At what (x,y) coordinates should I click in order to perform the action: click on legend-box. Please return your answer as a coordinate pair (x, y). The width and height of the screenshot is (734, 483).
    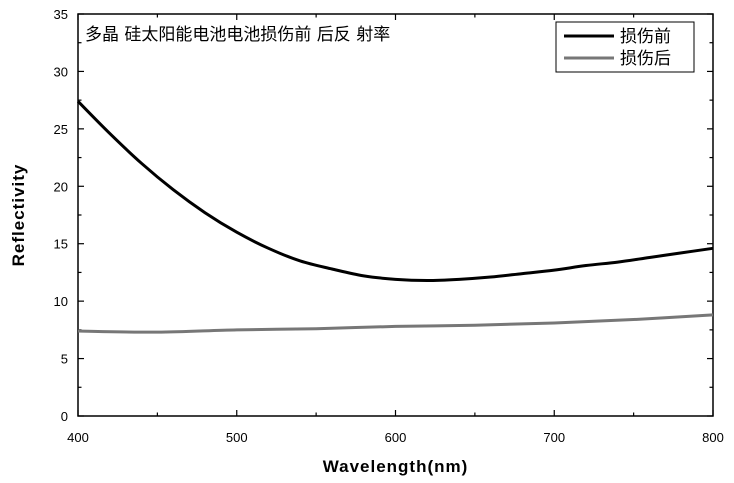
    Looking at the image, I should click on (625, 47).